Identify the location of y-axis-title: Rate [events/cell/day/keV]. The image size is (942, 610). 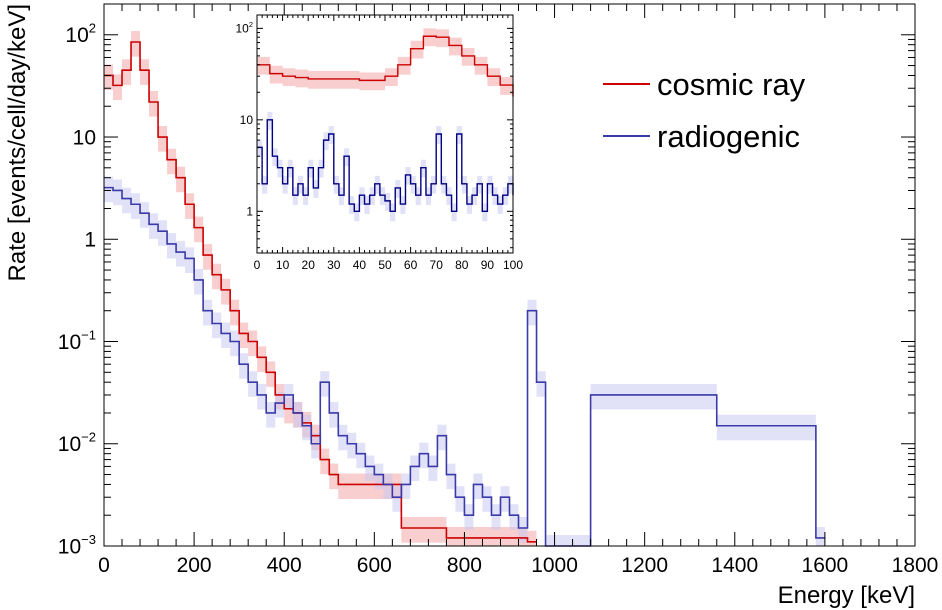
(17, 142).